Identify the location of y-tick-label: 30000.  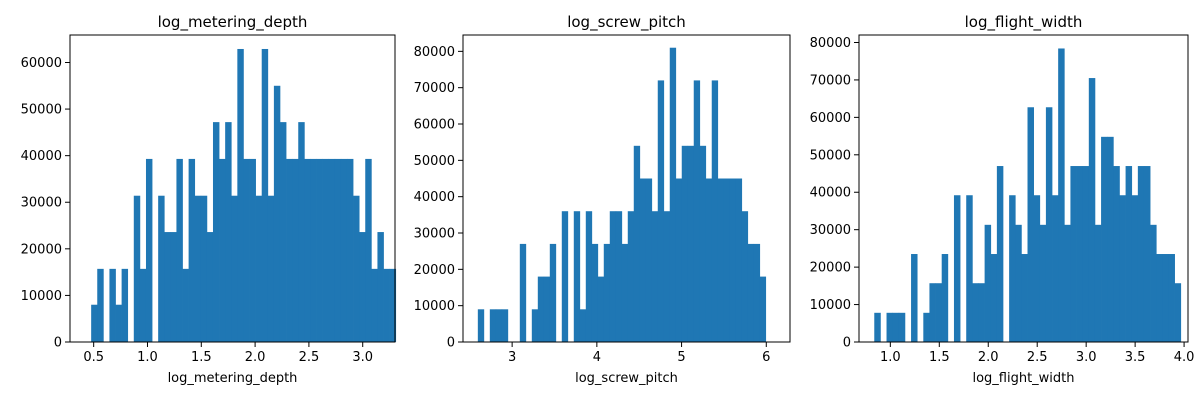
(830, 230).